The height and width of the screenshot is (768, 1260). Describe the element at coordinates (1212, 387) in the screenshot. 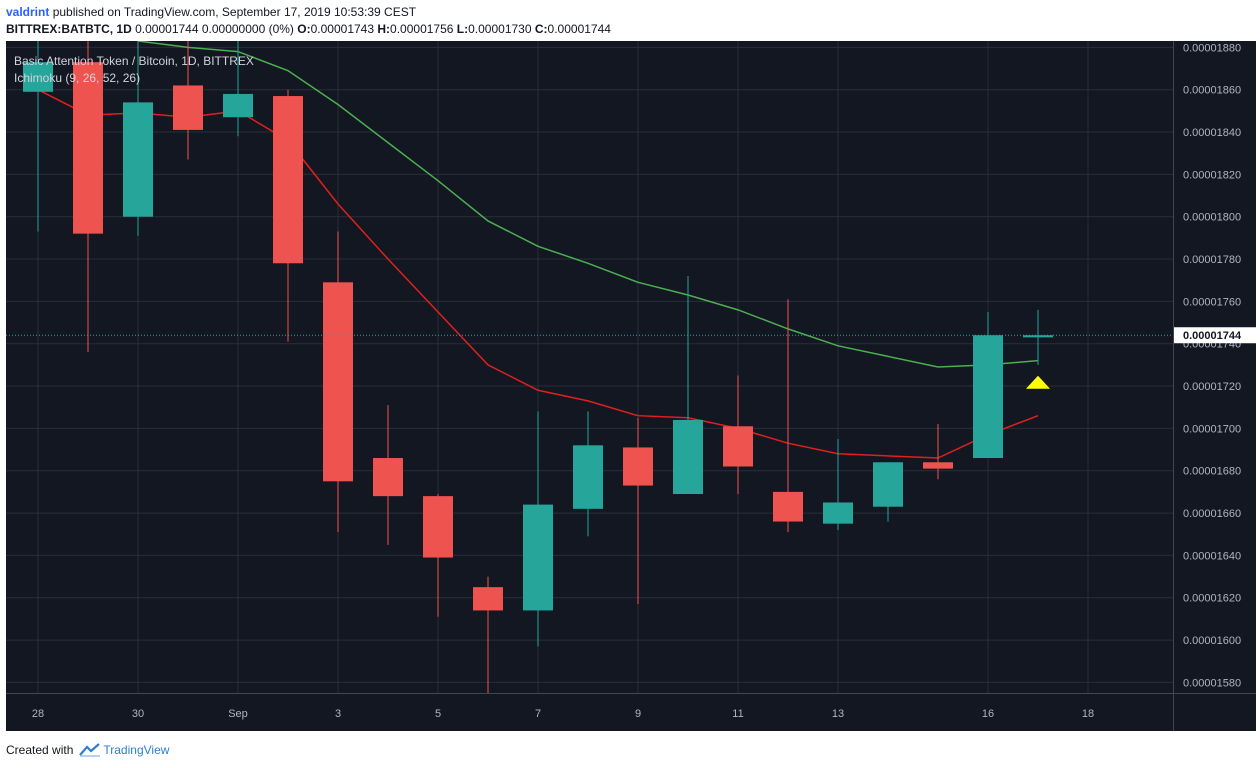

I see `y-tick-label: 0.00001720` at that location.